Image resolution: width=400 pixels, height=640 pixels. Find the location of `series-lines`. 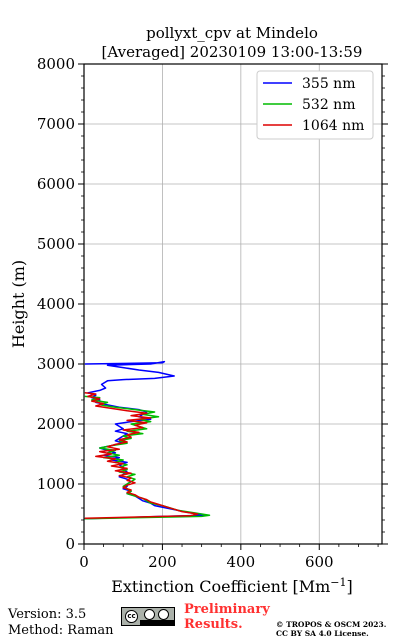

series-lines is located at coordinates (147, 440).